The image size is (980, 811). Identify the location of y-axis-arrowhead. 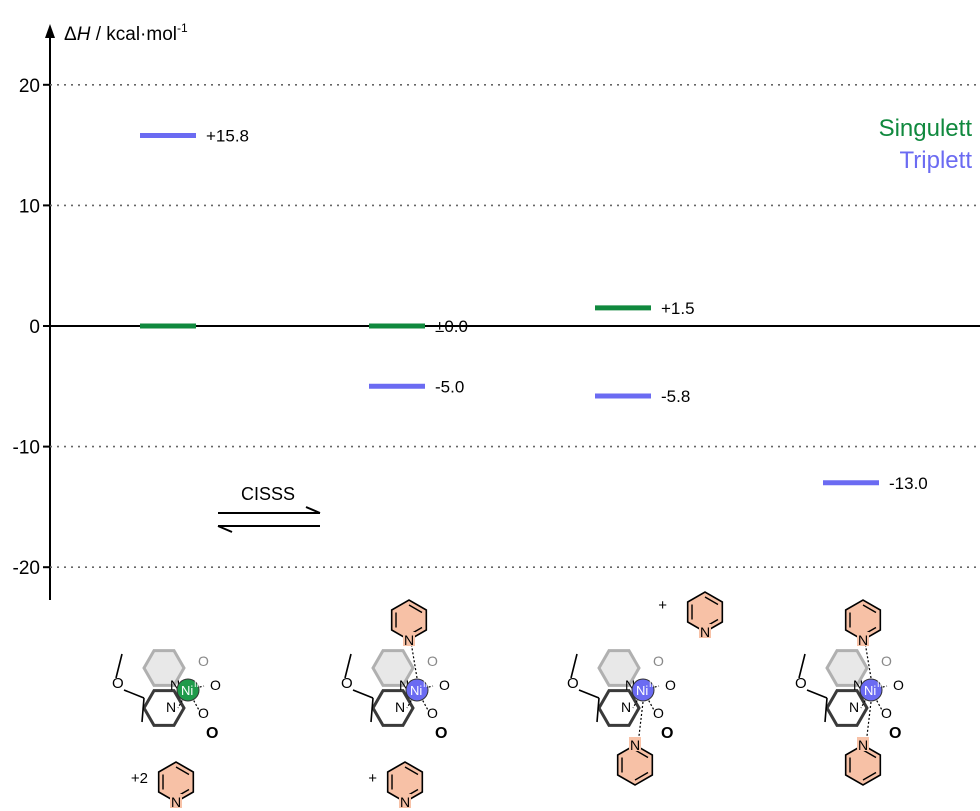
(50, 31).